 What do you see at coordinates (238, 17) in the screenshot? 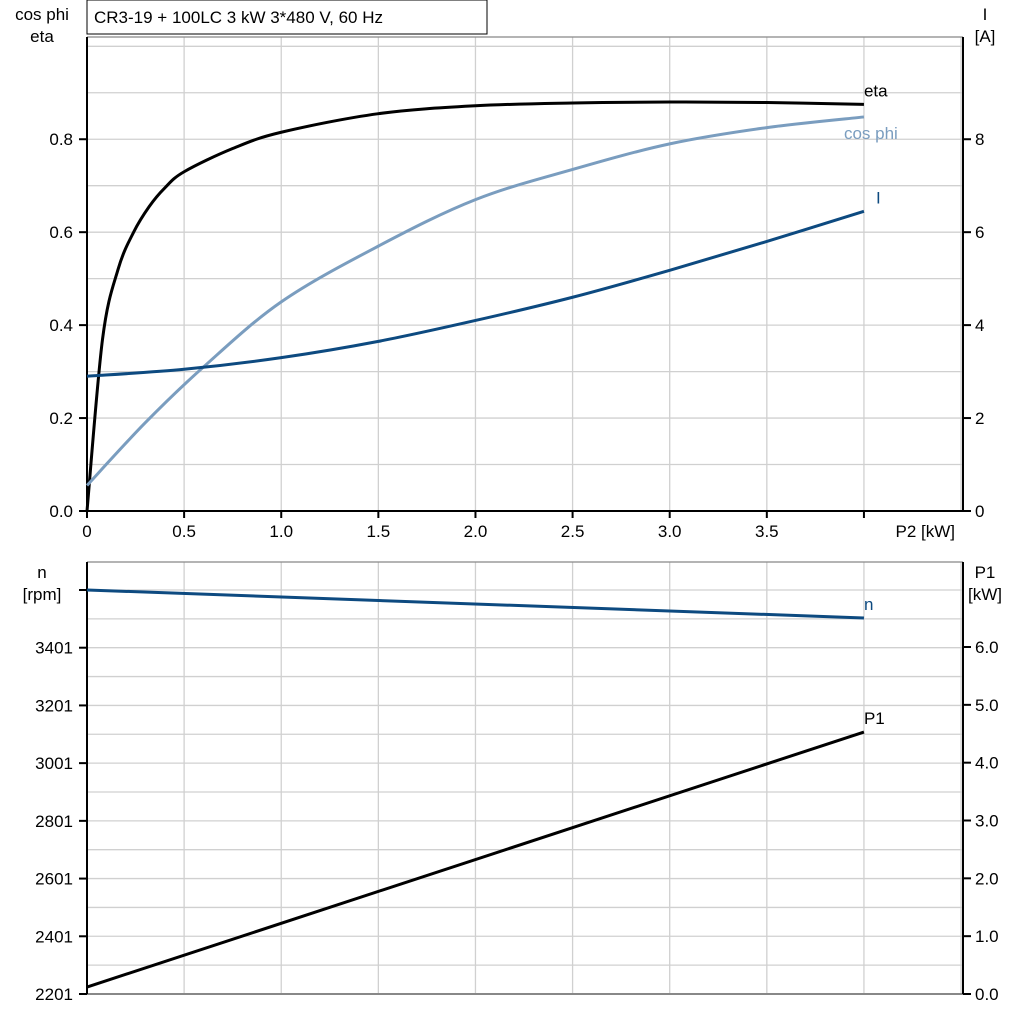
I see `chart-title: CR3-19 + 100LC 3 kW 3*480 V, 60 Hz` at bounding box center [238, 17].